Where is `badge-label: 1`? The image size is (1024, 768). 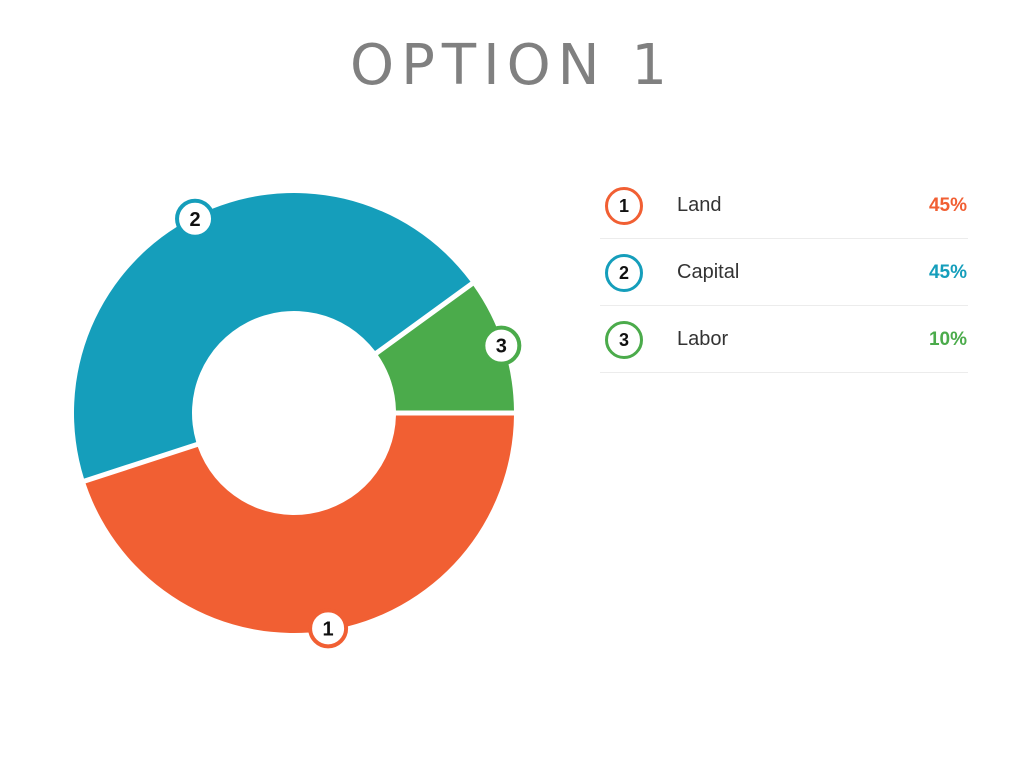 badge-label: 1 is located at coordinates (328, 629).